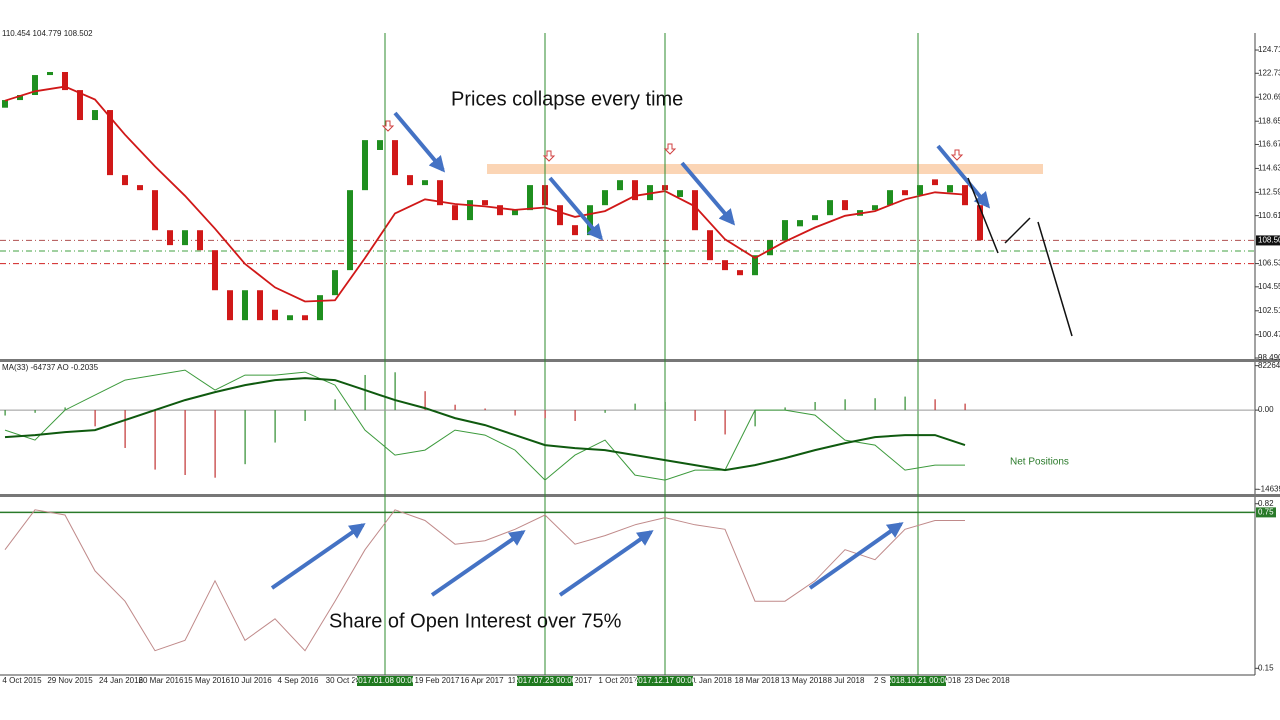 The height and width of the screenshot is (720, 1280). Describe the element at coordinates (1266, 667) in the screenshot. I see `y-tick-label: 0.15` at that location.